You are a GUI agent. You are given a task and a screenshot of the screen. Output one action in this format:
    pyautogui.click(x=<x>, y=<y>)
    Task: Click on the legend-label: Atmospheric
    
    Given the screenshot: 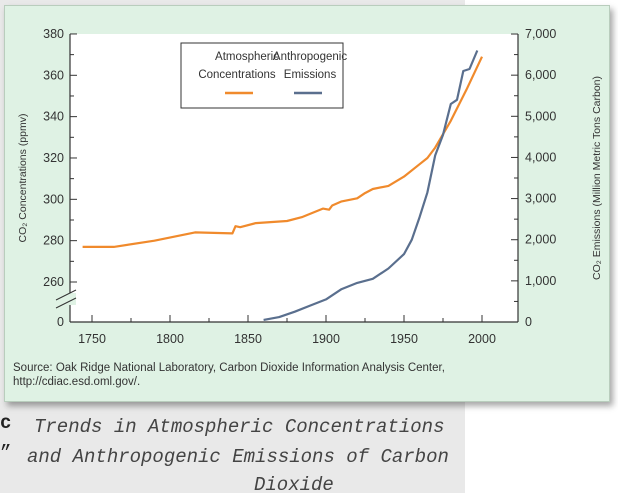 What is the action you would take?
    pyautogui.click(x=247, y=57)
    